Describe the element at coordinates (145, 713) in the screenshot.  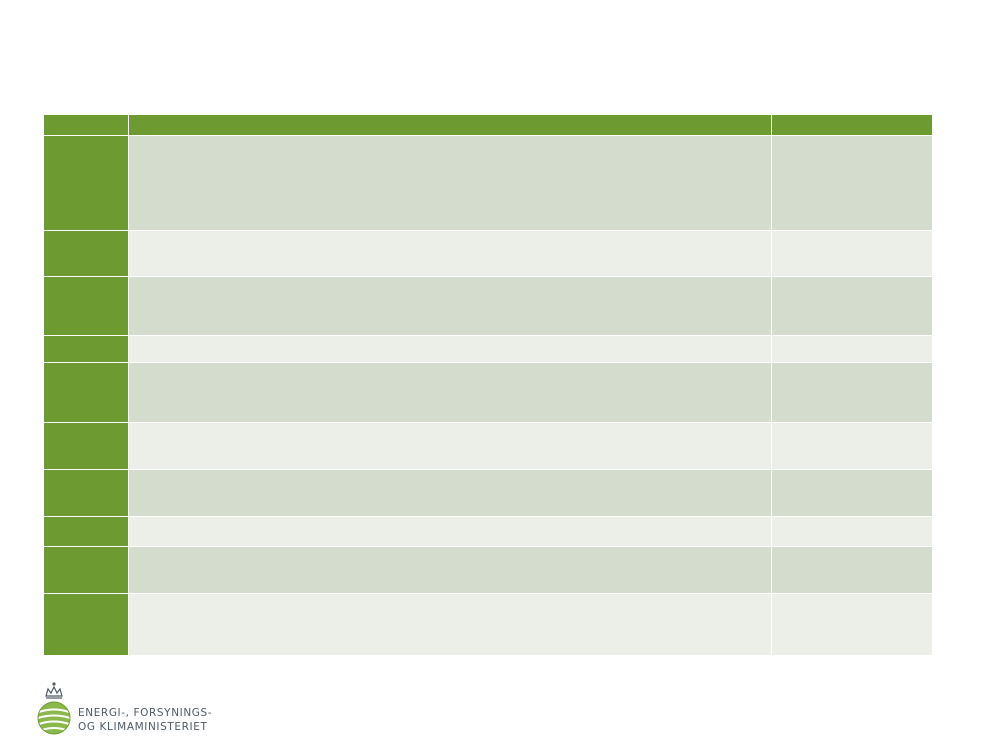
I see `ministry-name-line-1: ENERGI-, FORSYNINGS-` at that location.